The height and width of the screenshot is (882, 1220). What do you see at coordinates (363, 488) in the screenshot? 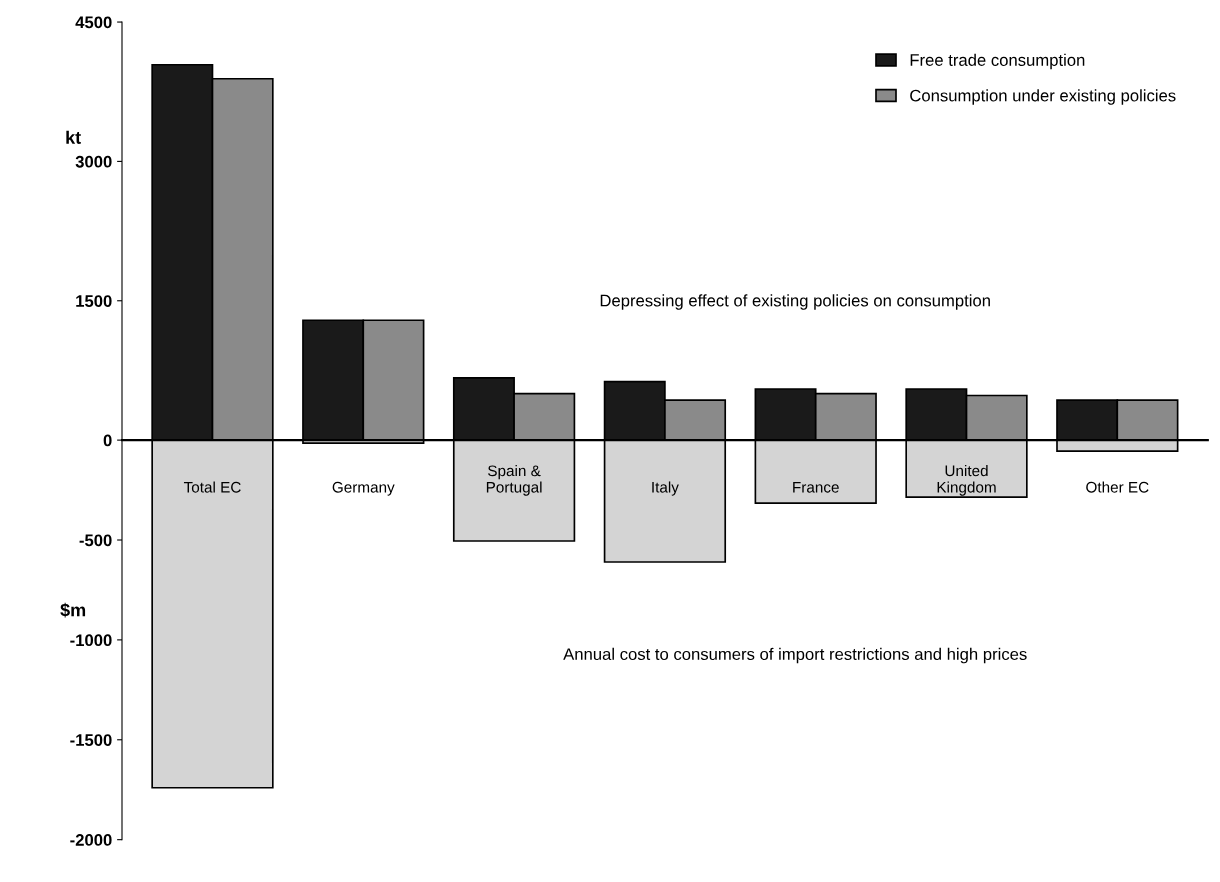
I see `x-tick-label: Germany` at bounding box center [363, 488].